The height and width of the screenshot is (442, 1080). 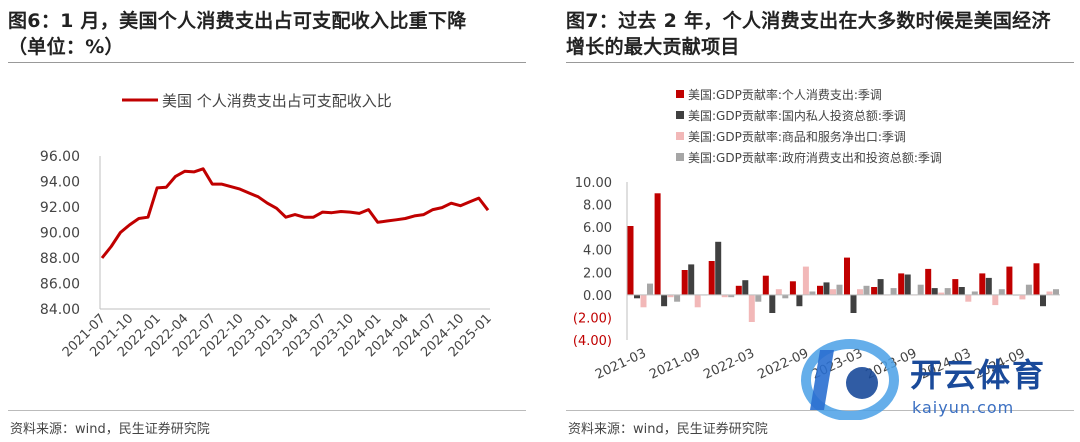 I want to click on left-source-divider, so click(x=267, y=410).